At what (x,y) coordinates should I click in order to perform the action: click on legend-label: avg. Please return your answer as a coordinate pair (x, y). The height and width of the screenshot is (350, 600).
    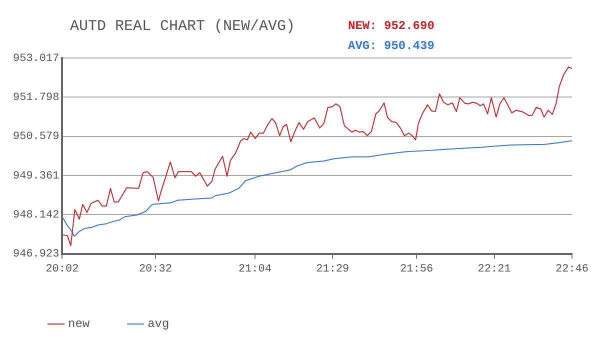
    Looking at the image, I should click on (159, 324).